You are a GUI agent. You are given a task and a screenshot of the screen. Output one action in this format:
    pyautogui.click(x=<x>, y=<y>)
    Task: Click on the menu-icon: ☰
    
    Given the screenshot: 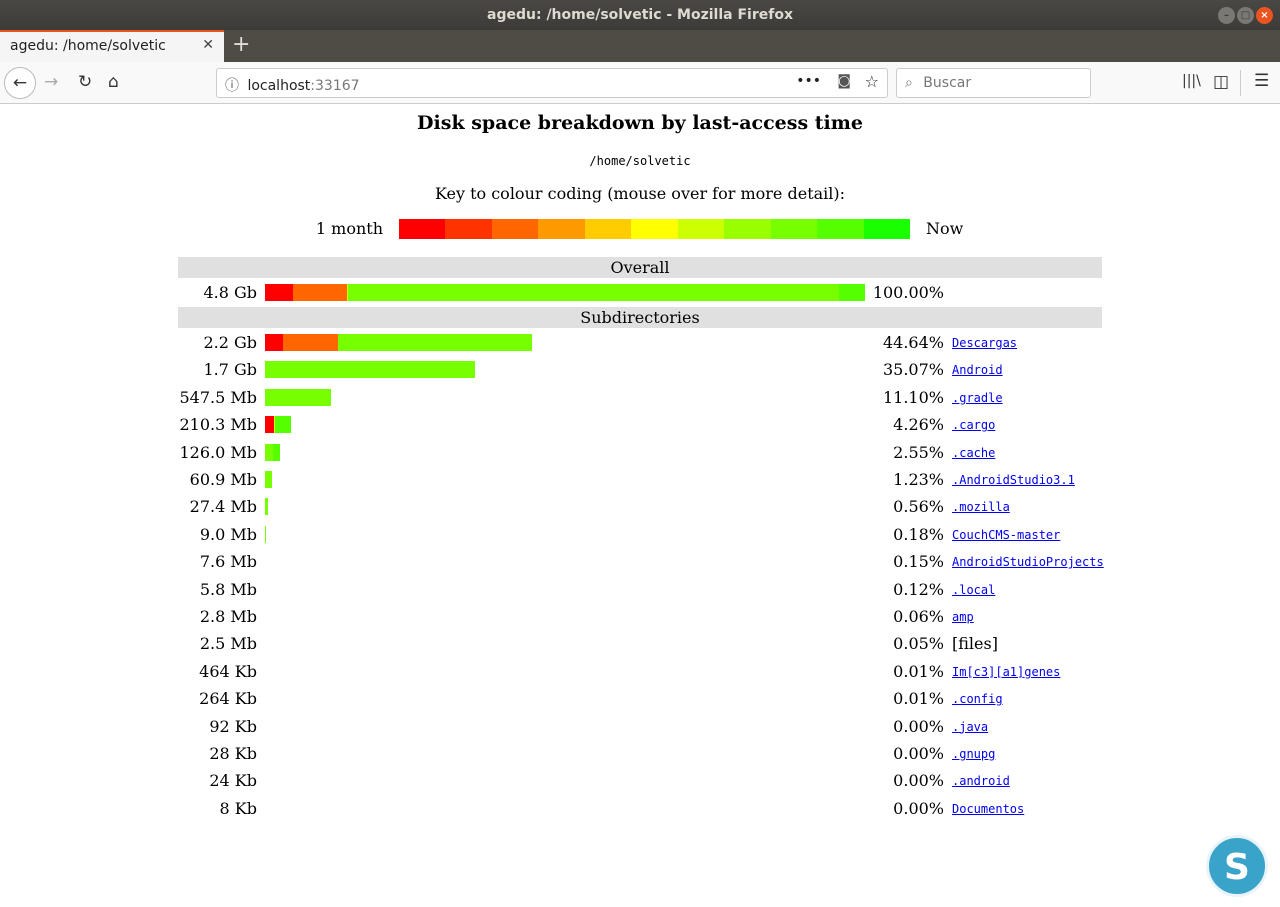 What is the action you would take?
    pyautogui.click(x=1262, y=81)
    